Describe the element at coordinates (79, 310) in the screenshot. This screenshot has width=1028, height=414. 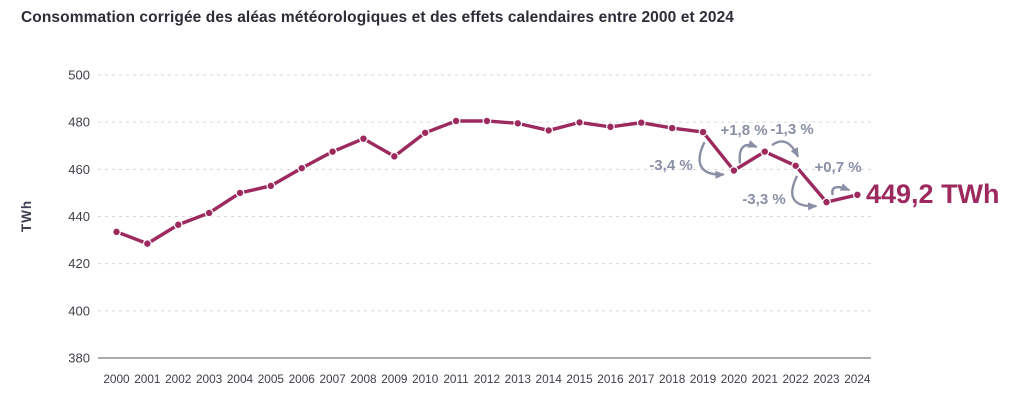
I see `y-tick-label: 400` at that location.